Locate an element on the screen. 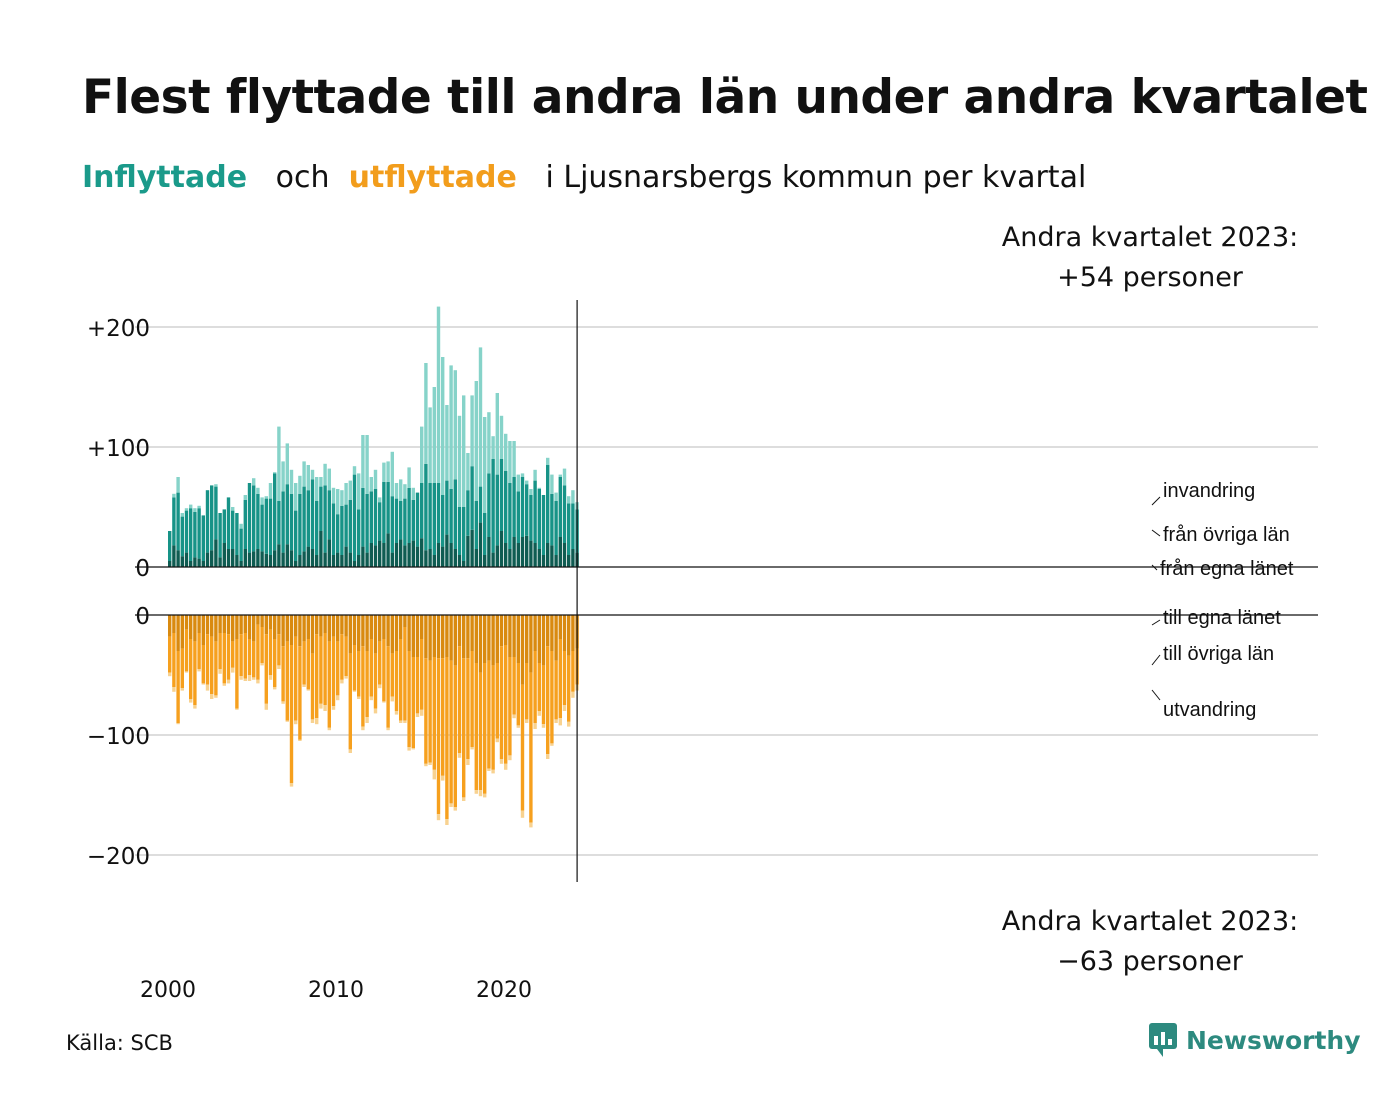 This screenshot has height=1120, width=1400. newsworthy-icon is located at coordinates (1163, 1040).